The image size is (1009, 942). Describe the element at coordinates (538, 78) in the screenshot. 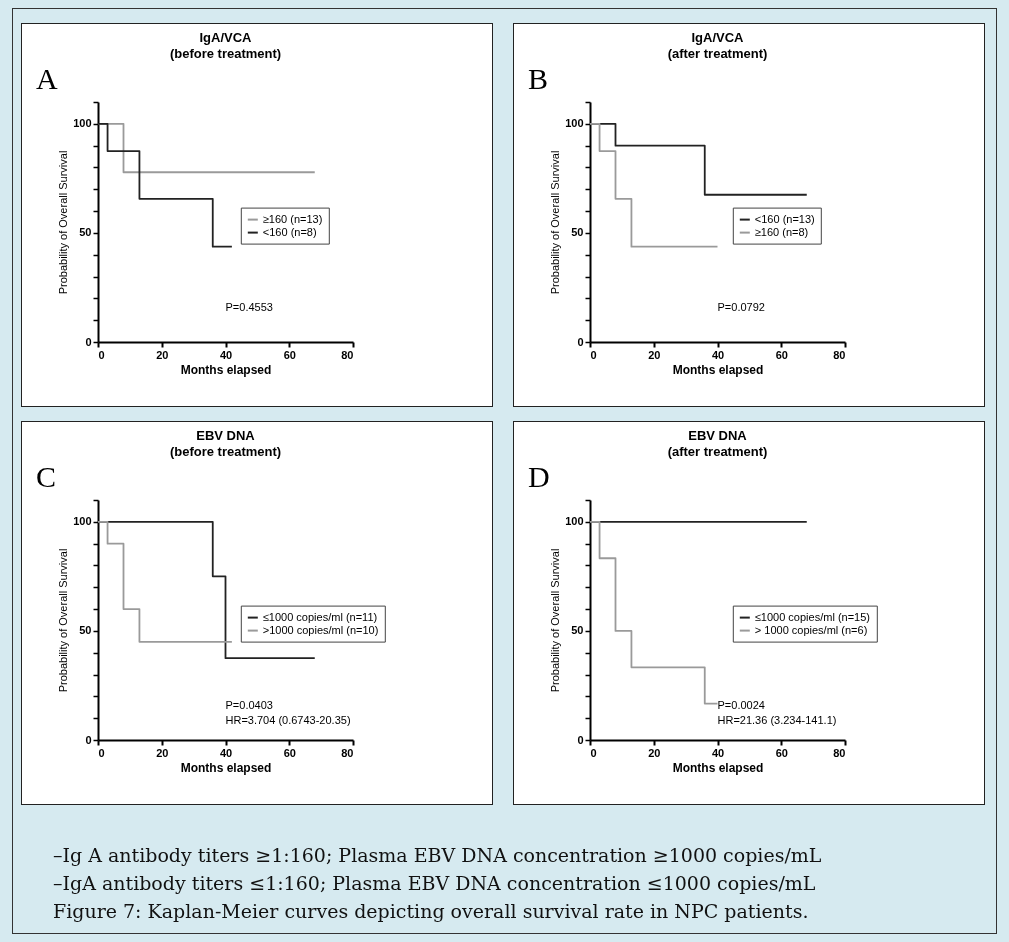

I see `text: B` at that location.